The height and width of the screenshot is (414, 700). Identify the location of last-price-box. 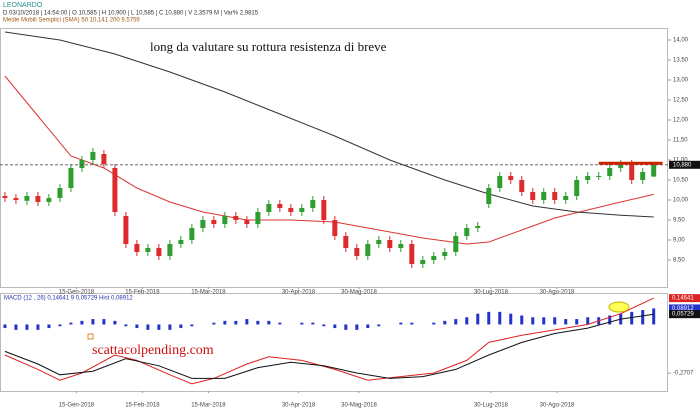
(684, 164).